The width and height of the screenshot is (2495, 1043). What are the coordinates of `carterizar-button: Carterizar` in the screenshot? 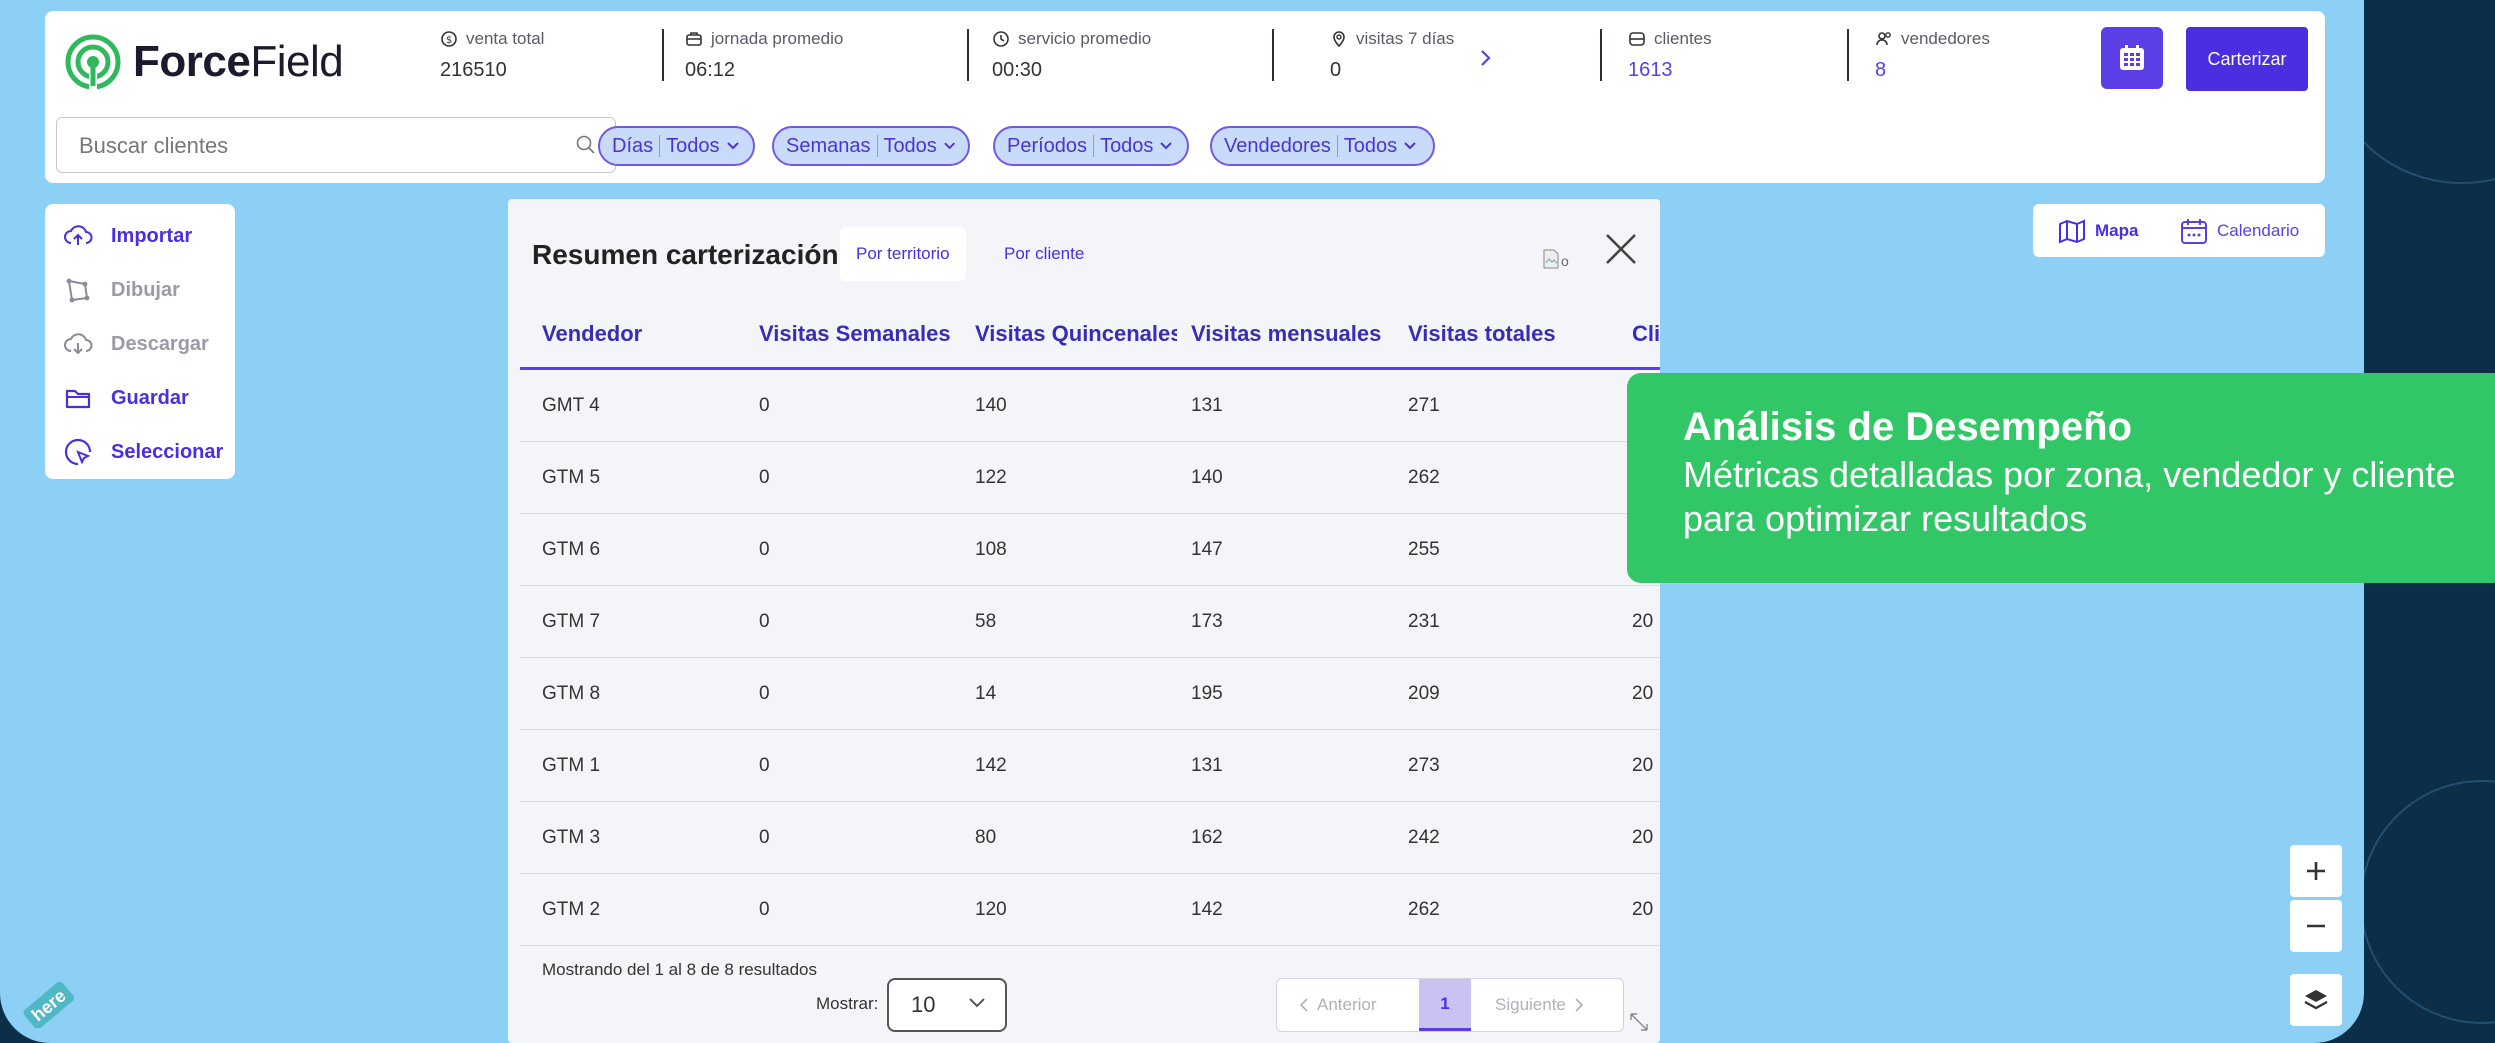 It's located at (2247, 59).